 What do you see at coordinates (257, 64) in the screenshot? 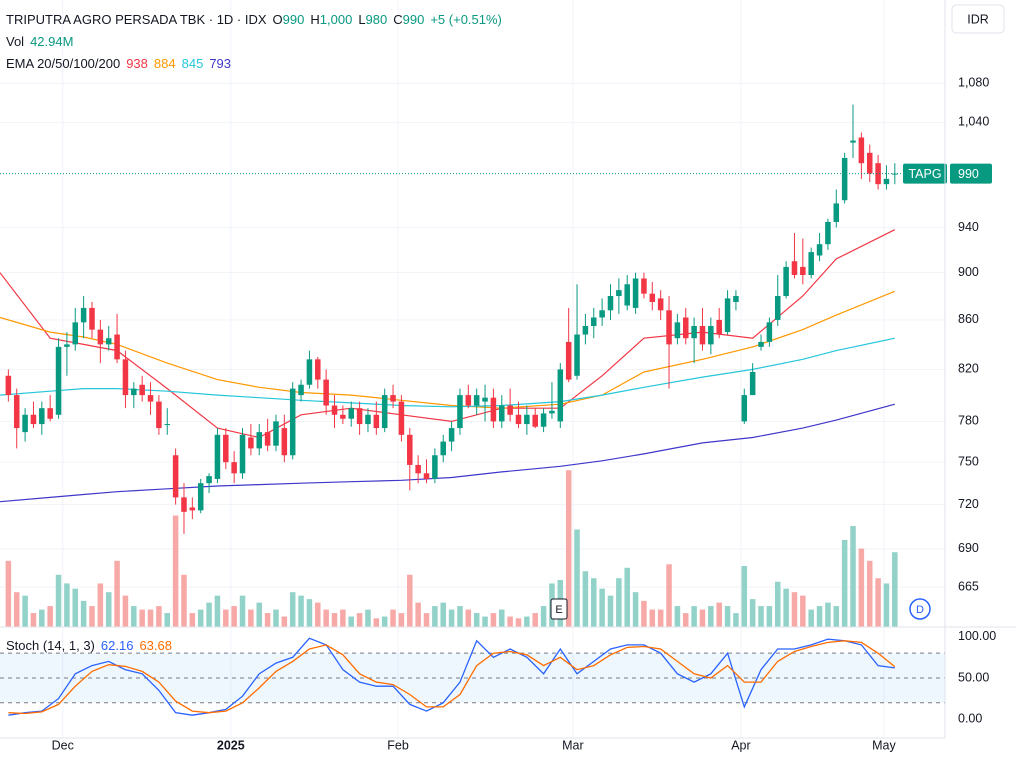
I see `ema-row: EMA 20/50/100/200 938 884 845 793` at bounding box center [257, 64].